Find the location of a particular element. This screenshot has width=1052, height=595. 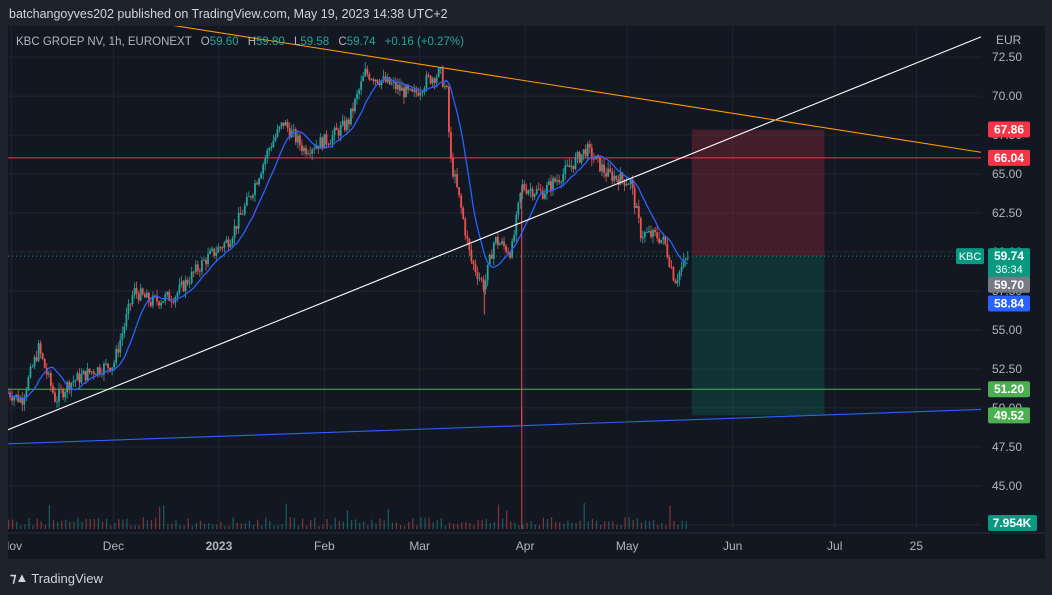

x-tick-label: Apr is located at coordinates (525, 546).